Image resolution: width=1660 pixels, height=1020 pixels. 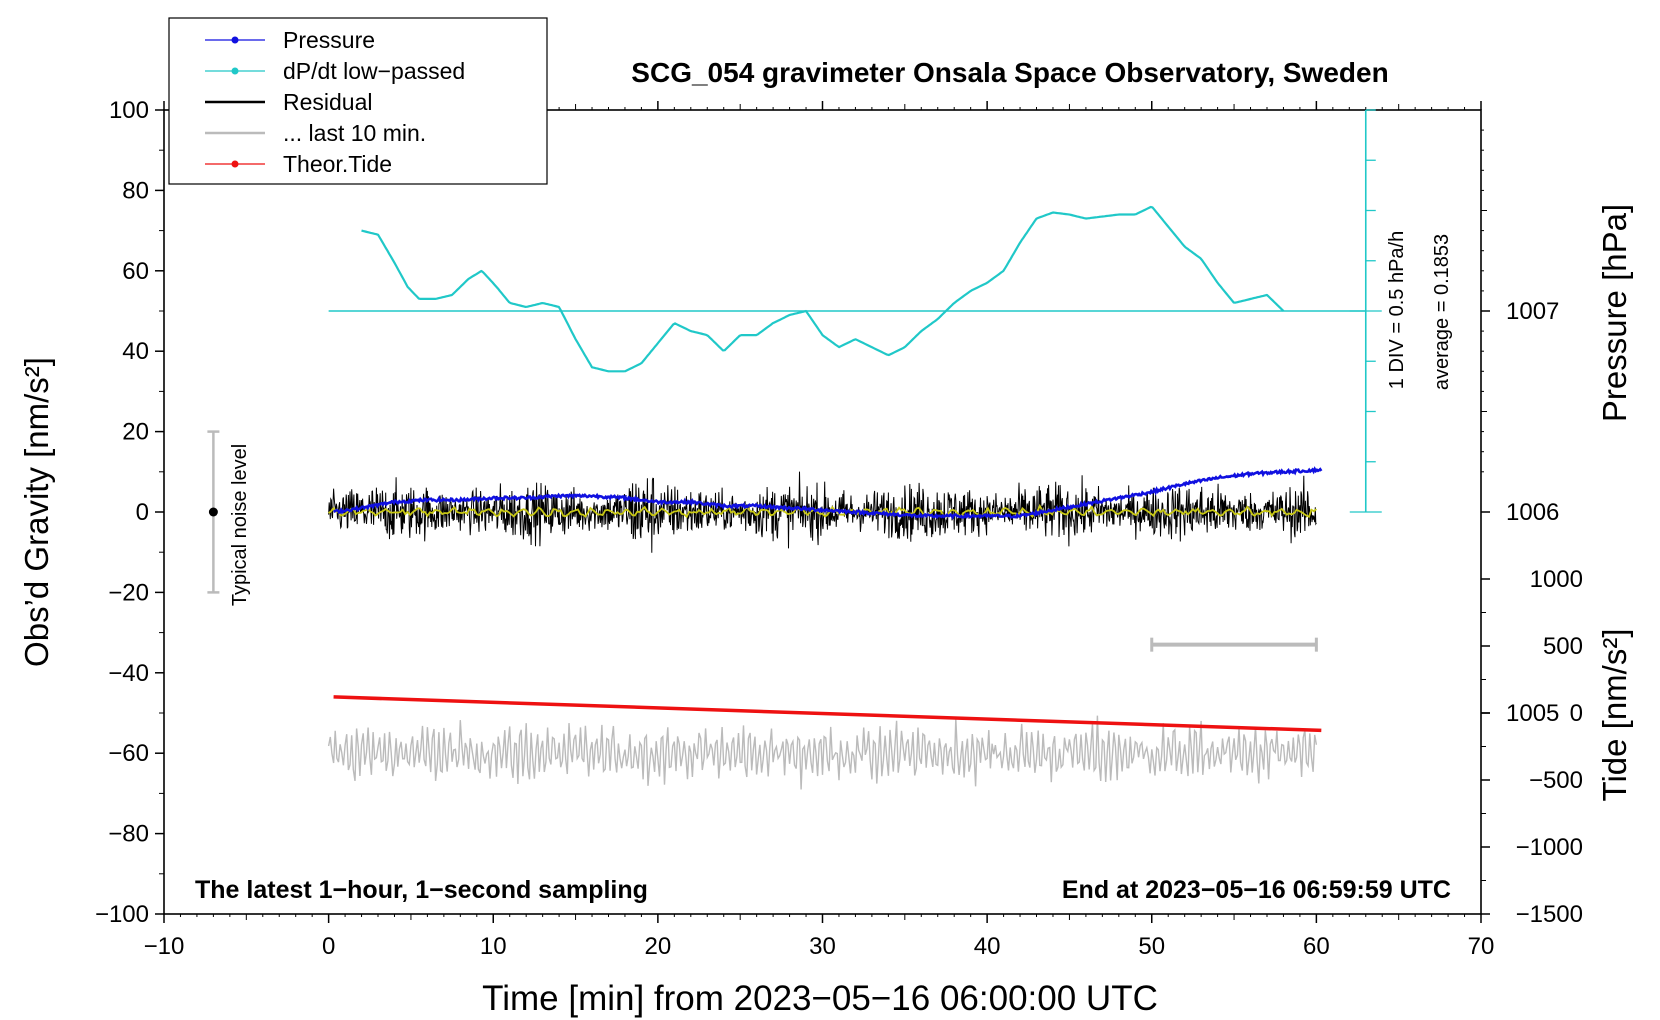 What do you see at coordinates (164, 946) in the screenshot?
I see `x-tick-label: −10` at bounding box center [164, 946].